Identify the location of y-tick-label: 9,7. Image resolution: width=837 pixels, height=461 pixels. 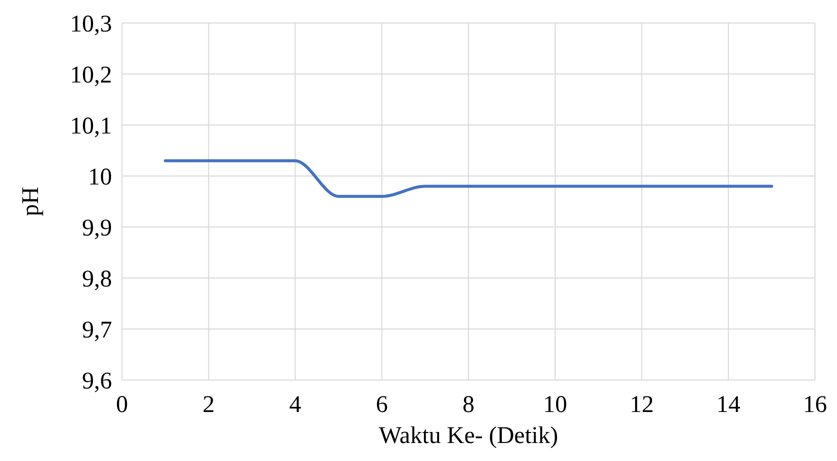
(97, 330).